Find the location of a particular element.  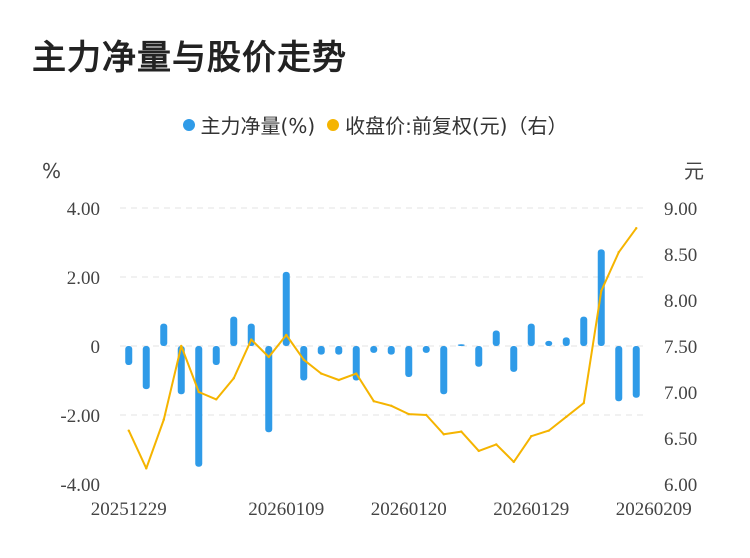

left-tick-label: -2.00 is located at coordinates (80, 416).